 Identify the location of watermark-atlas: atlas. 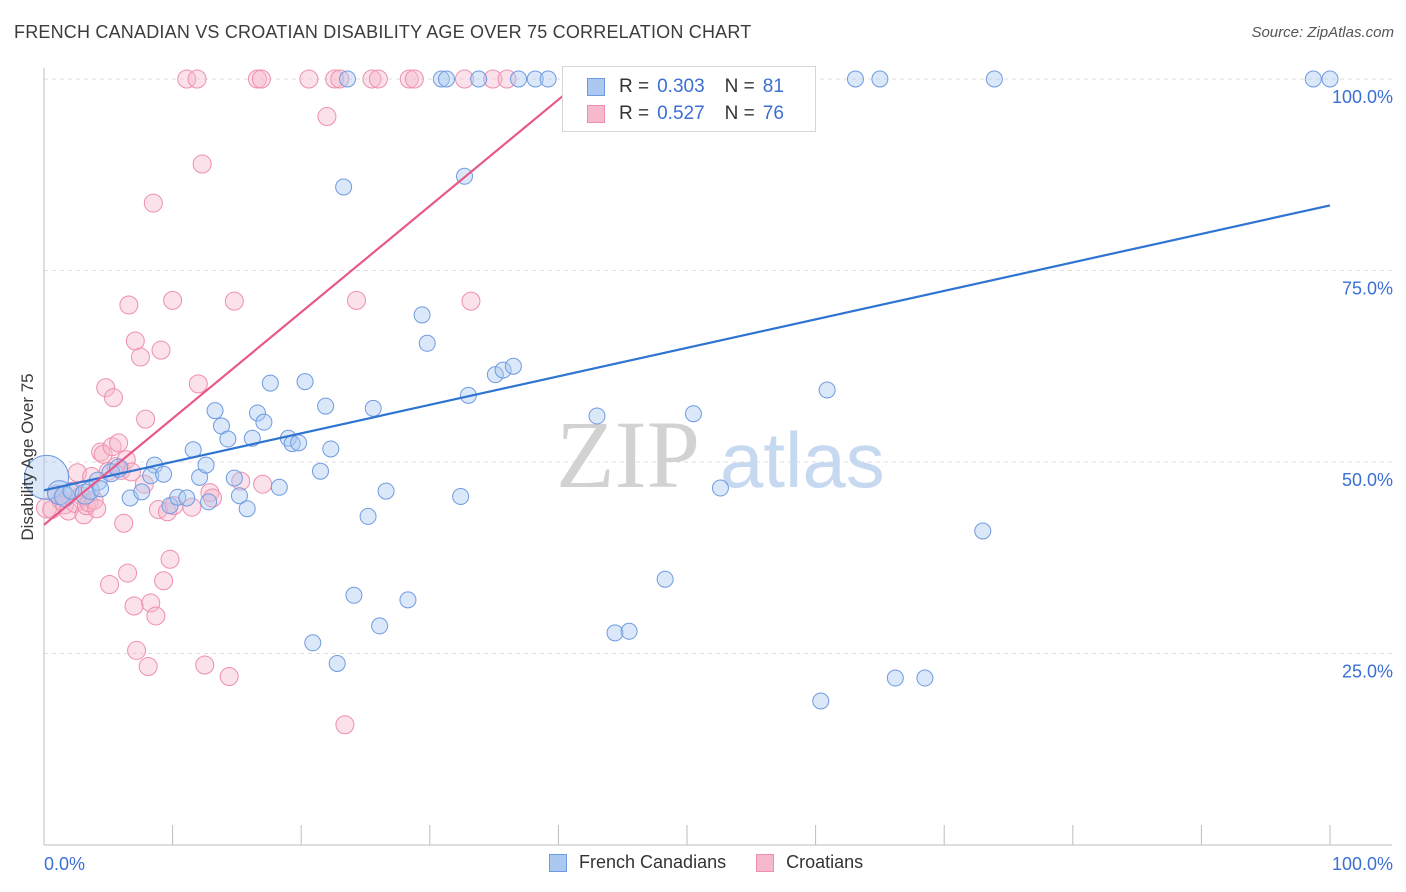
(802, 460).